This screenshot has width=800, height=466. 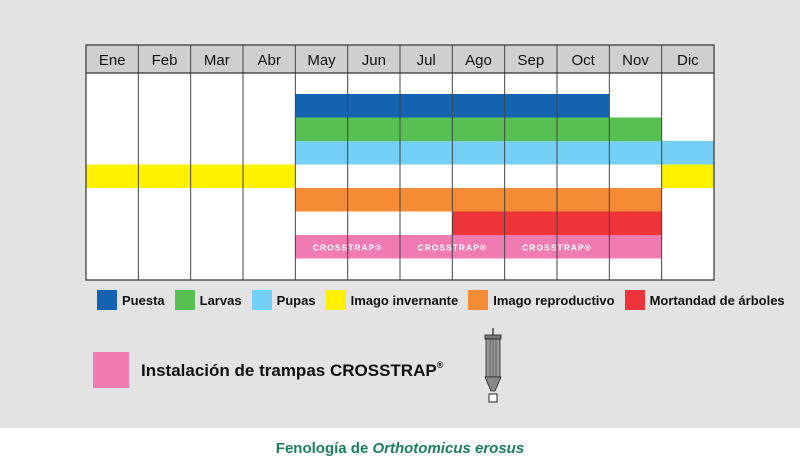 I want to click on caption-species: Orthotomicus erosus, so click(x=448, y=448).